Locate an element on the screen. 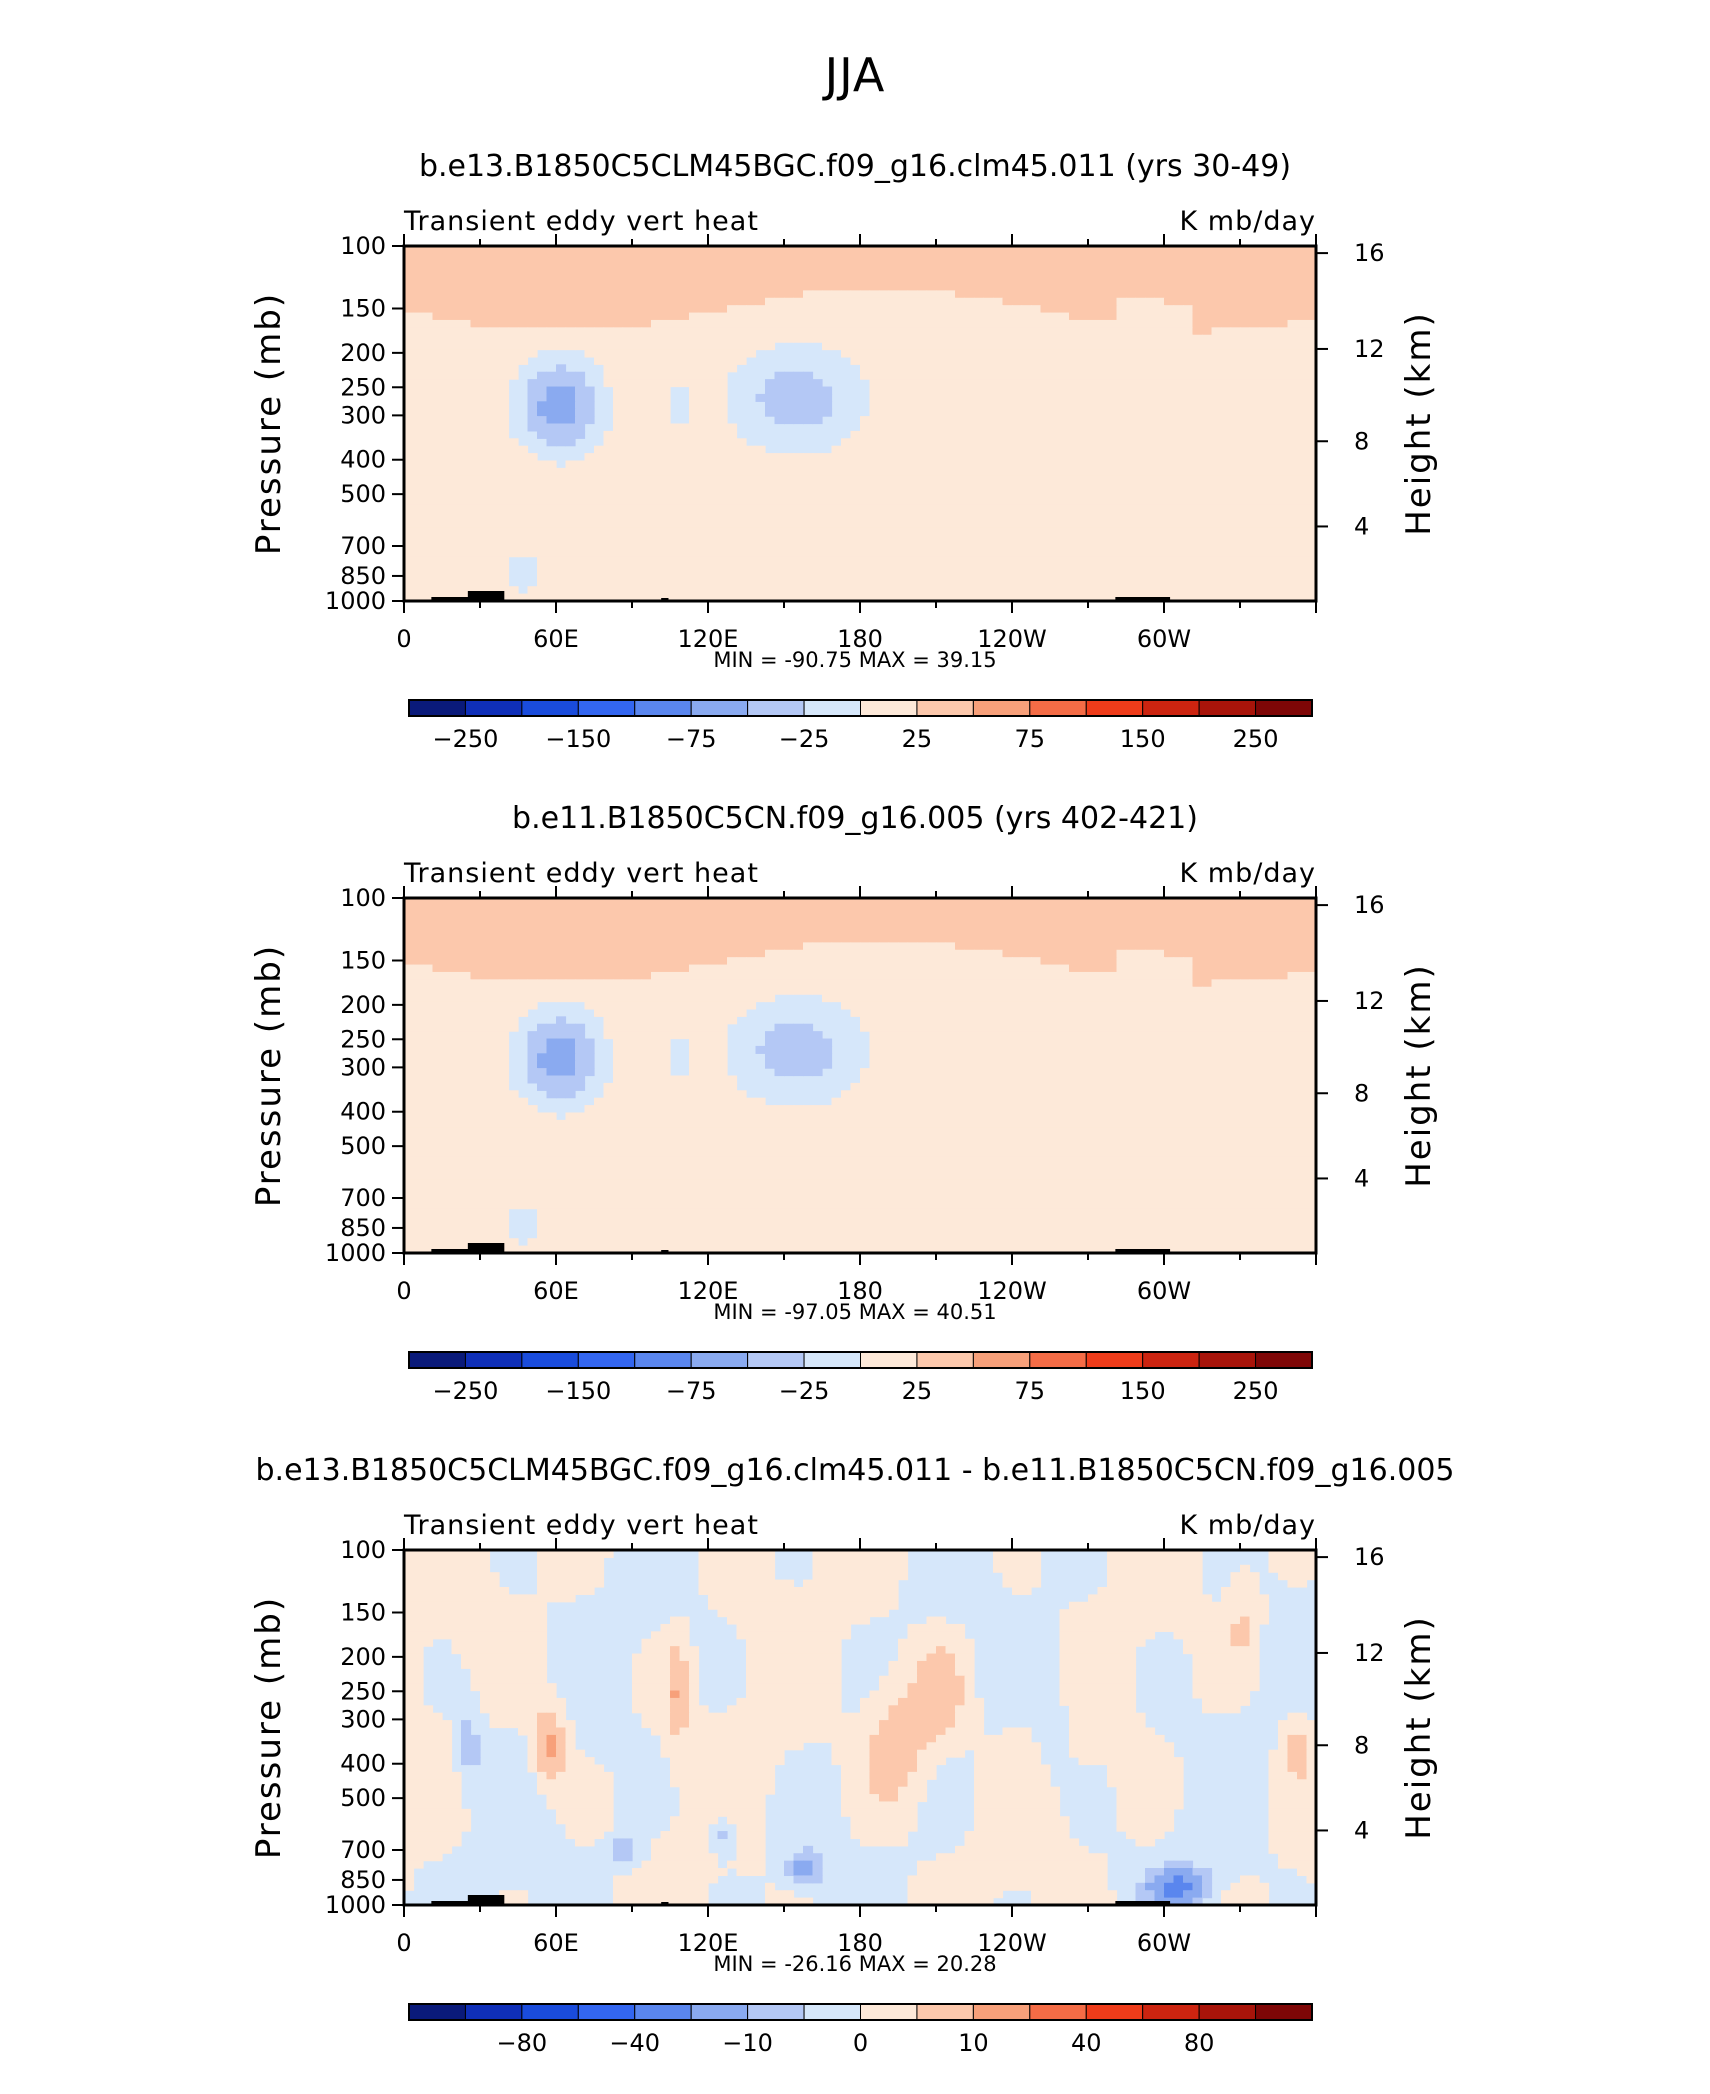 Image resolution: width=1710 pixels, height=2094 pixels. y-tick-label: 700 is located at coordinates (363, 546).